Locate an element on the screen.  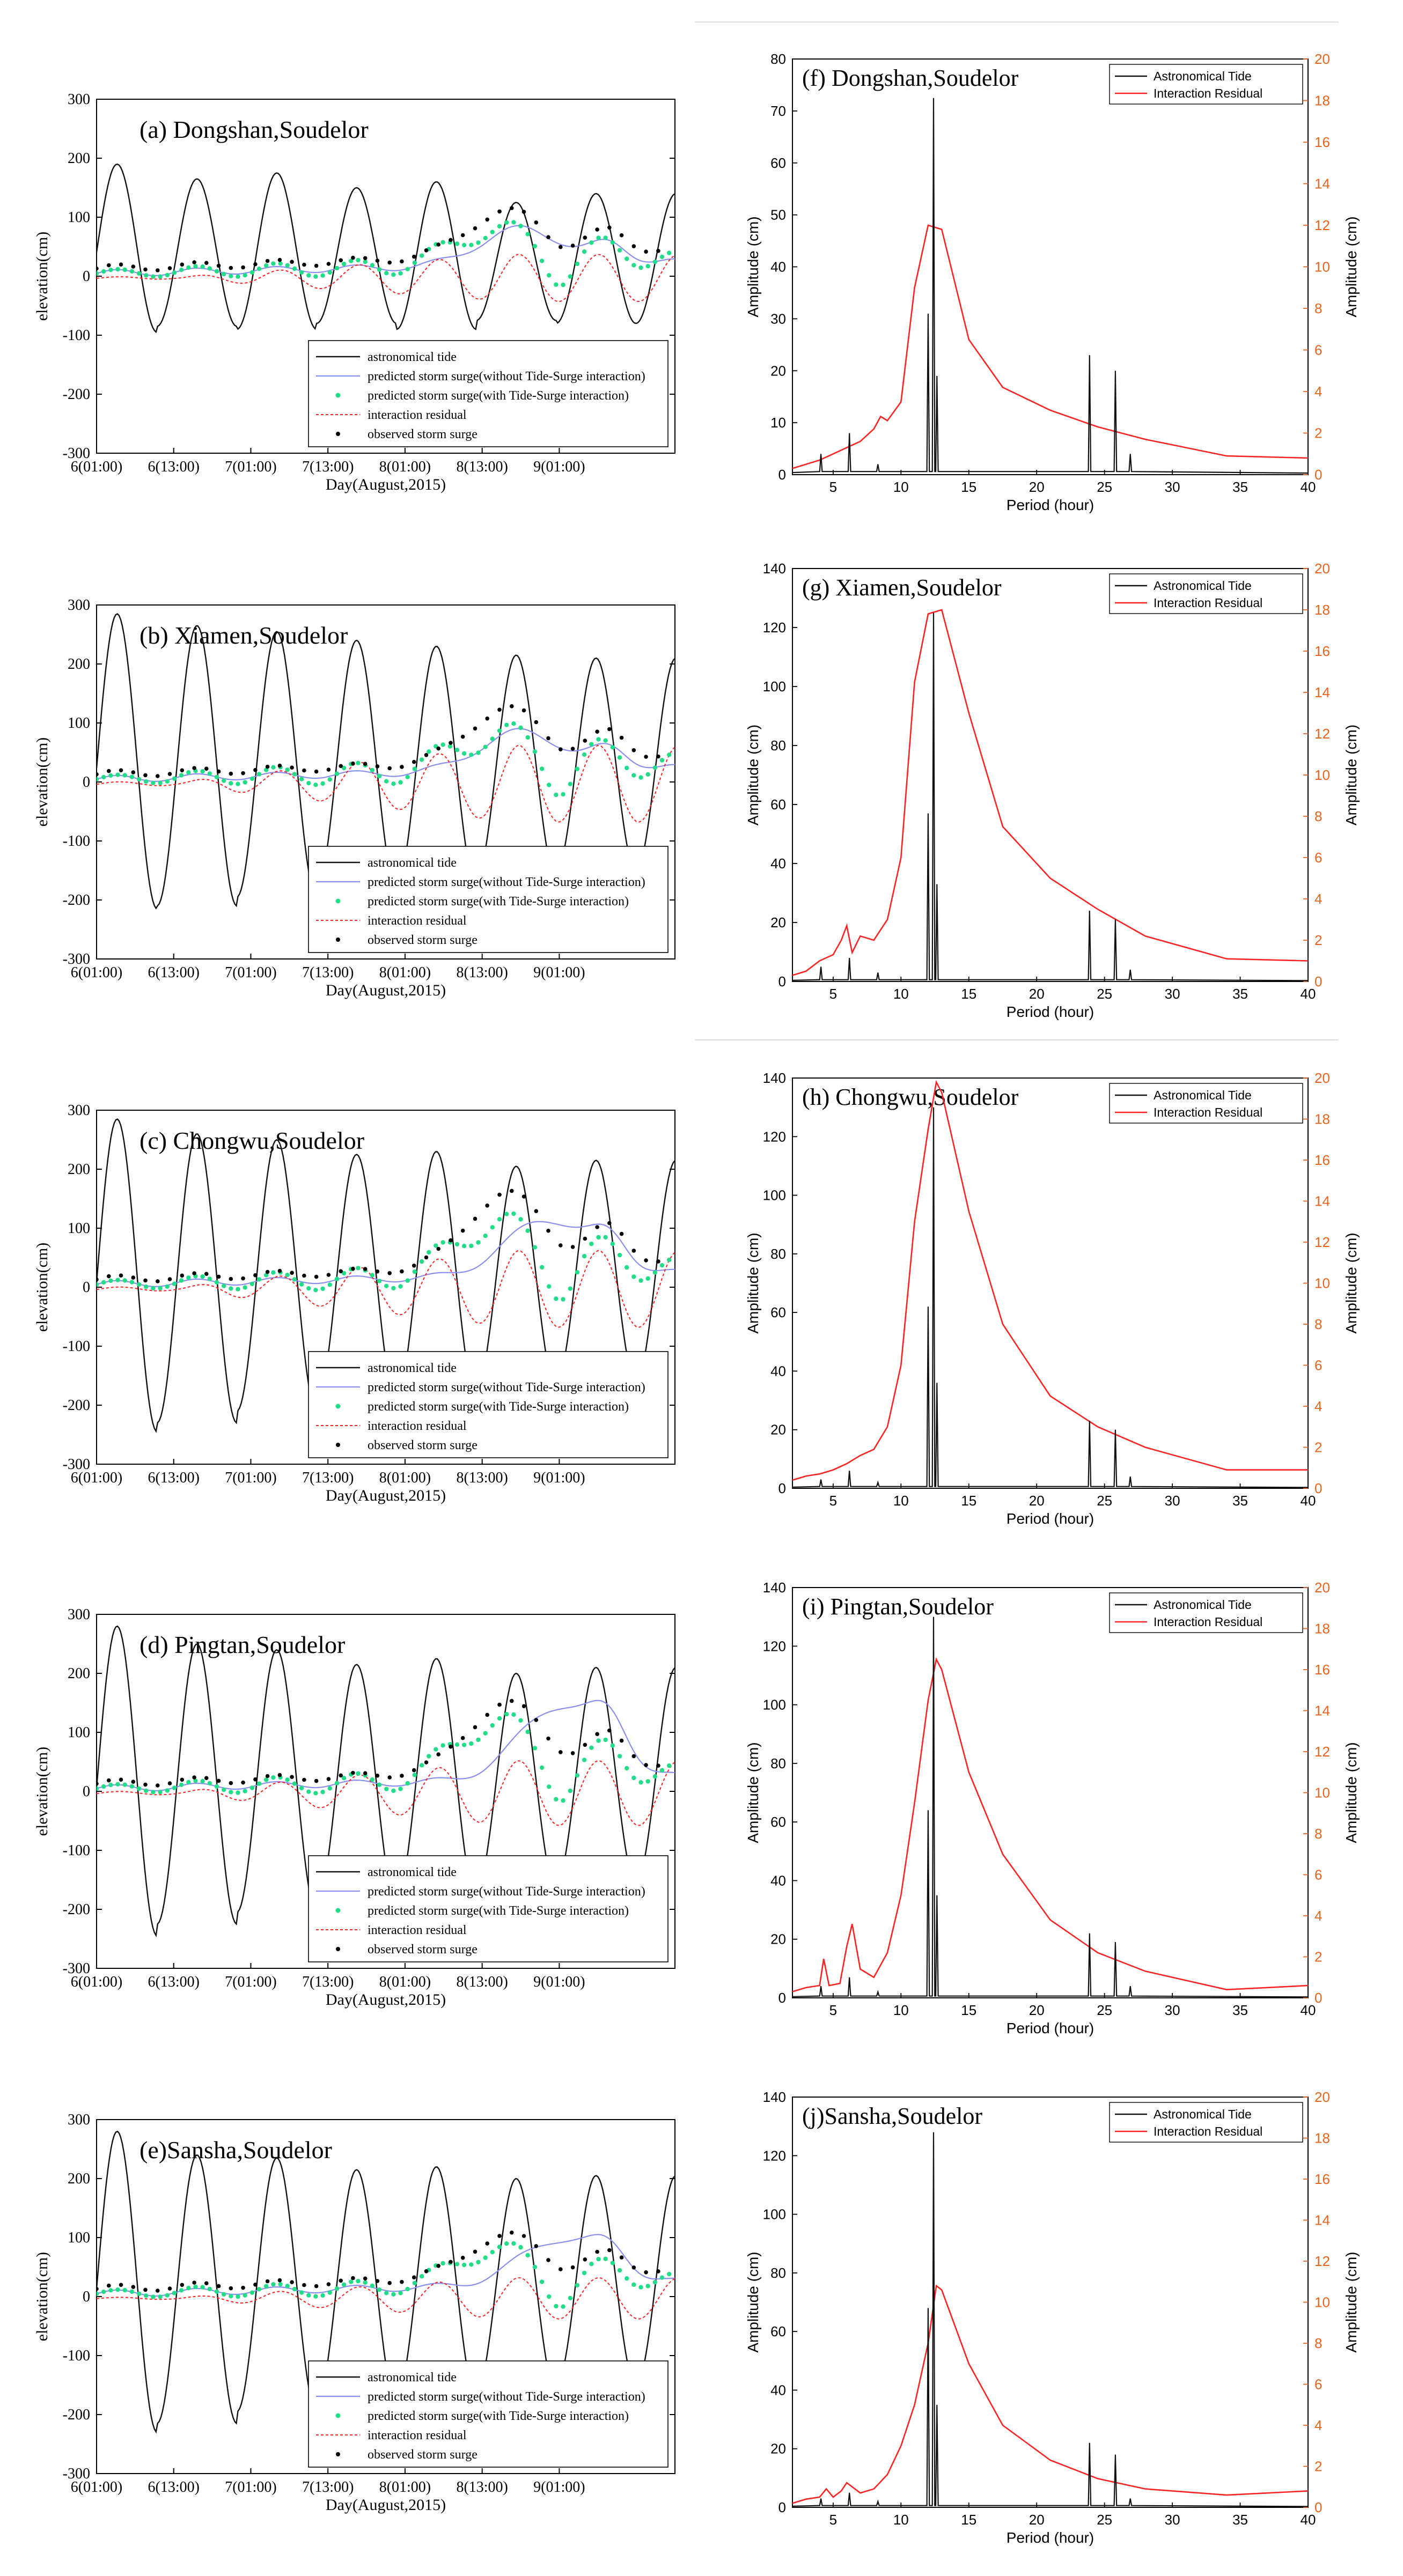
panel-h-xtick-label-1: 10 is located at coordinates (901, 1501).